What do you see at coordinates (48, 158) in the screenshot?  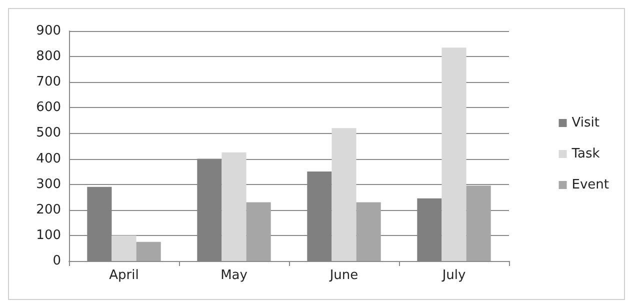 I see `y-tick-label: 400` at bounding box center [48, 158].